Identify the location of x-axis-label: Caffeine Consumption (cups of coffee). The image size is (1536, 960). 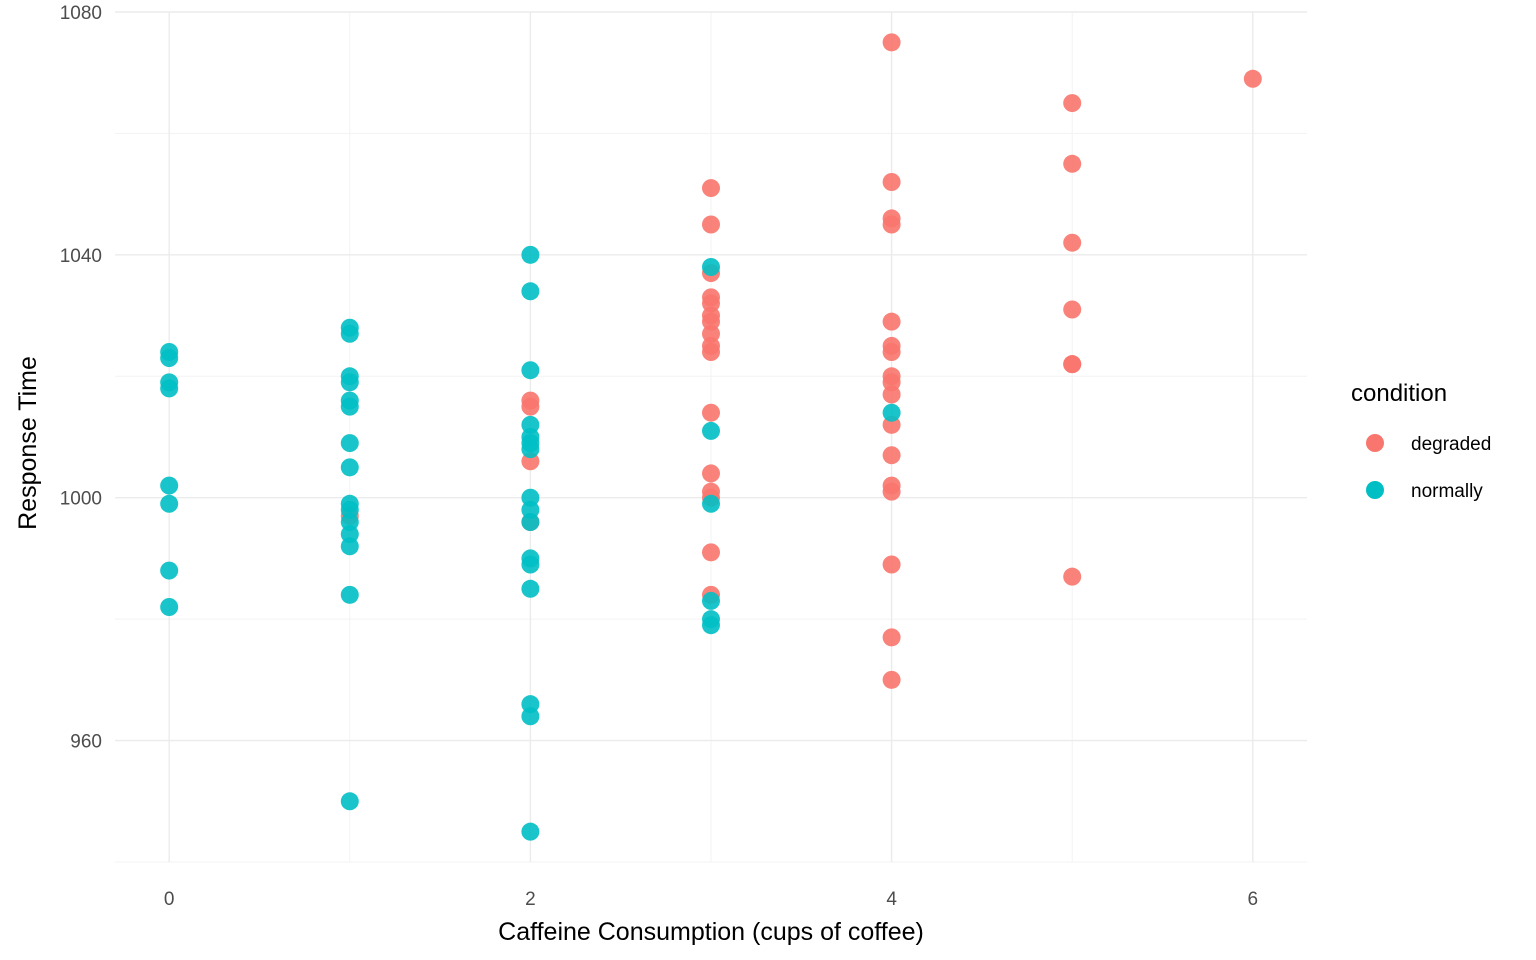
(711, 932).